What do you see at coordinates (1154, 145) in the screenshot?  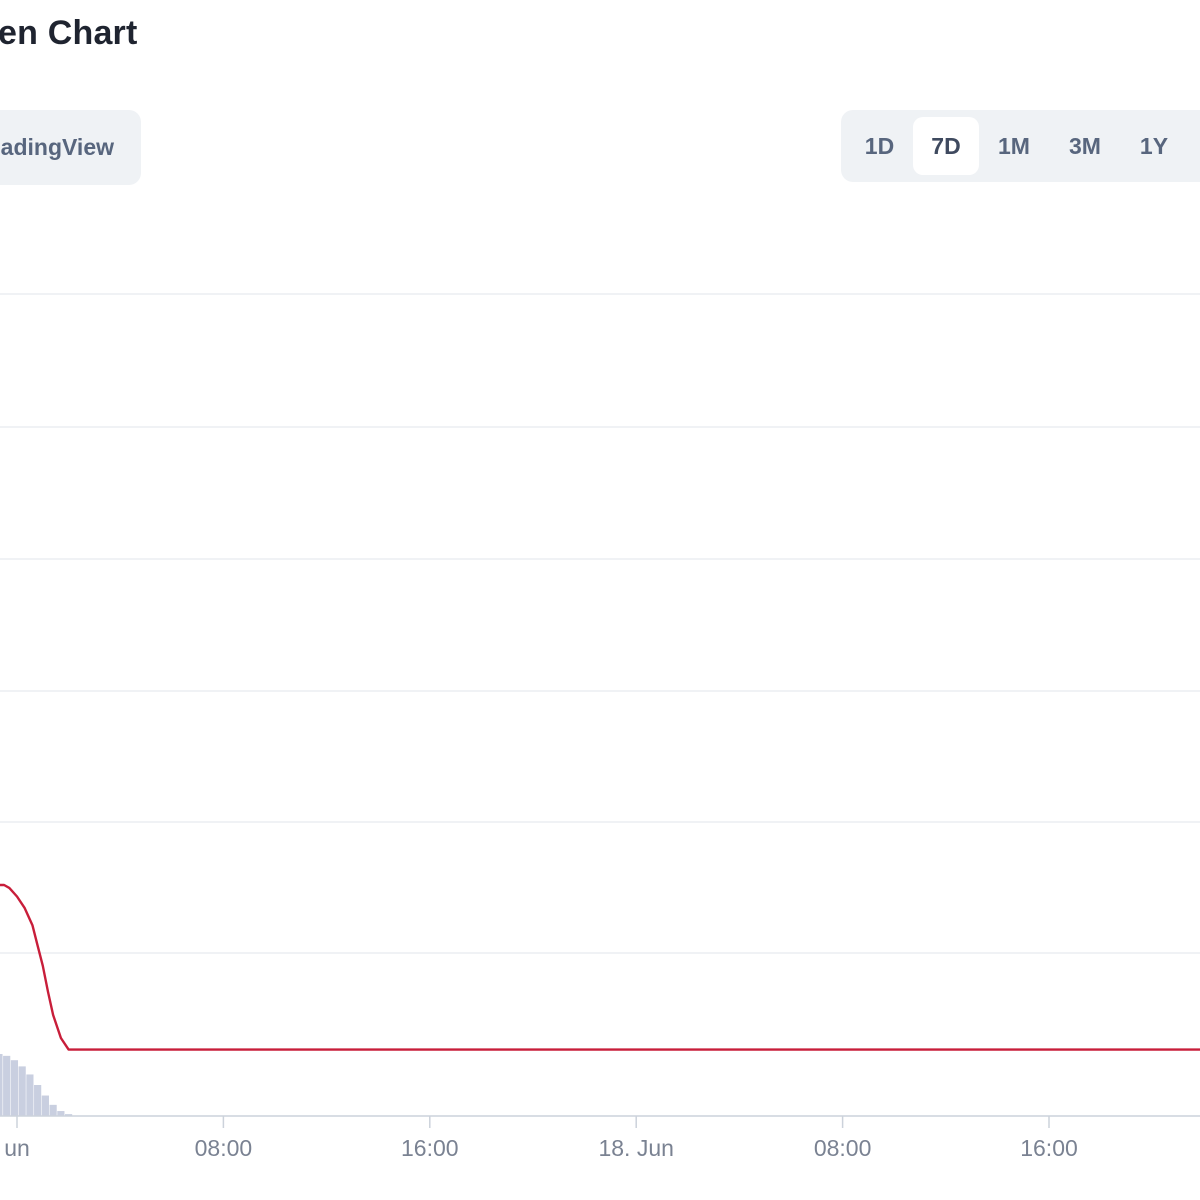 I see `range-button-1y: 1Y` at bounding box center [1154, 145].